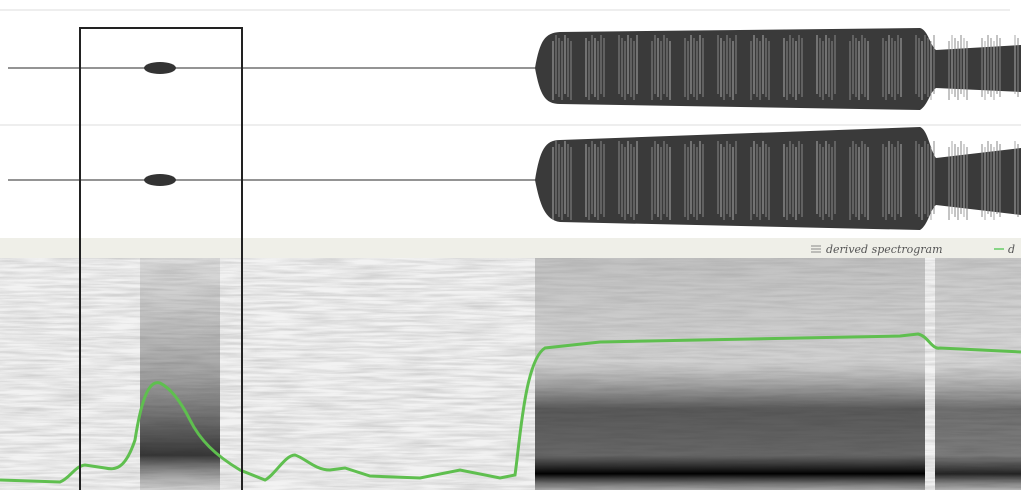 The width and height of the screenshot is (1021, 490). I want to click on spectrogram-burst, so click(180, 374).